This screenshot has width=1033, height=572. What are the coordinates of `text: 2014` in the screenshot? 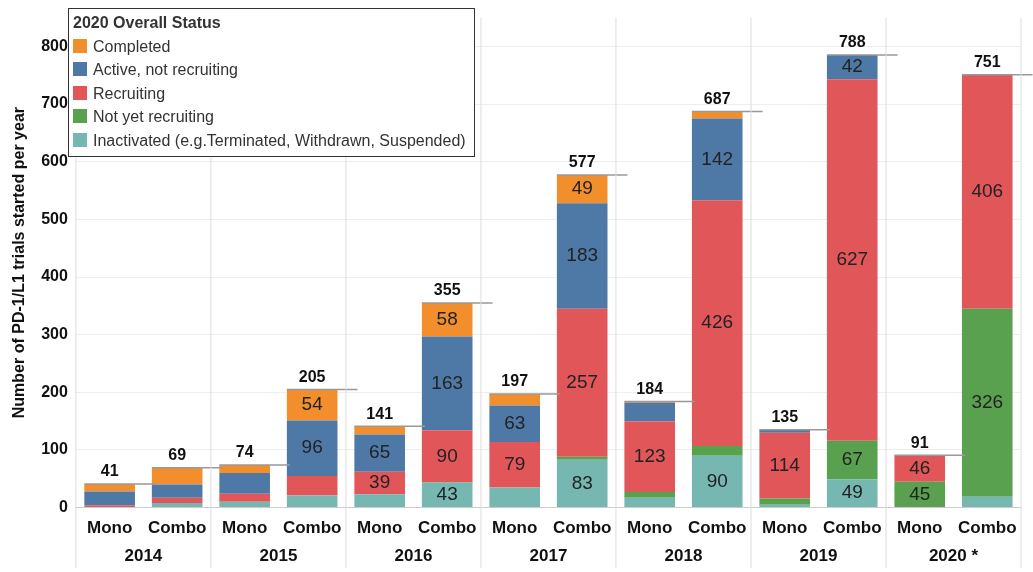 It's located at (143, 555).